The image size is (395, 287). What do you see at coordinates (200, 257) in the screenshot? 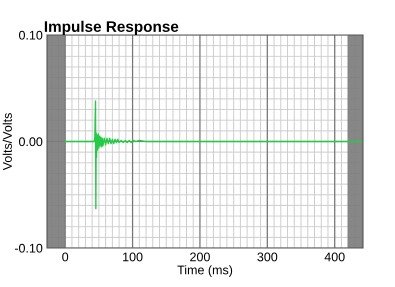
I see `x-tick-label: 200` at bounding box center [200, 257].